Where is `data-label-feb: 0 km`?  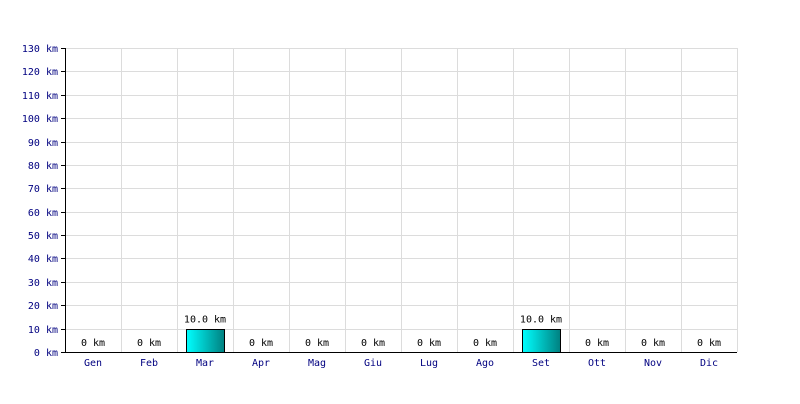
data-label-feb: 0 km is located at coordinates (149, 343).